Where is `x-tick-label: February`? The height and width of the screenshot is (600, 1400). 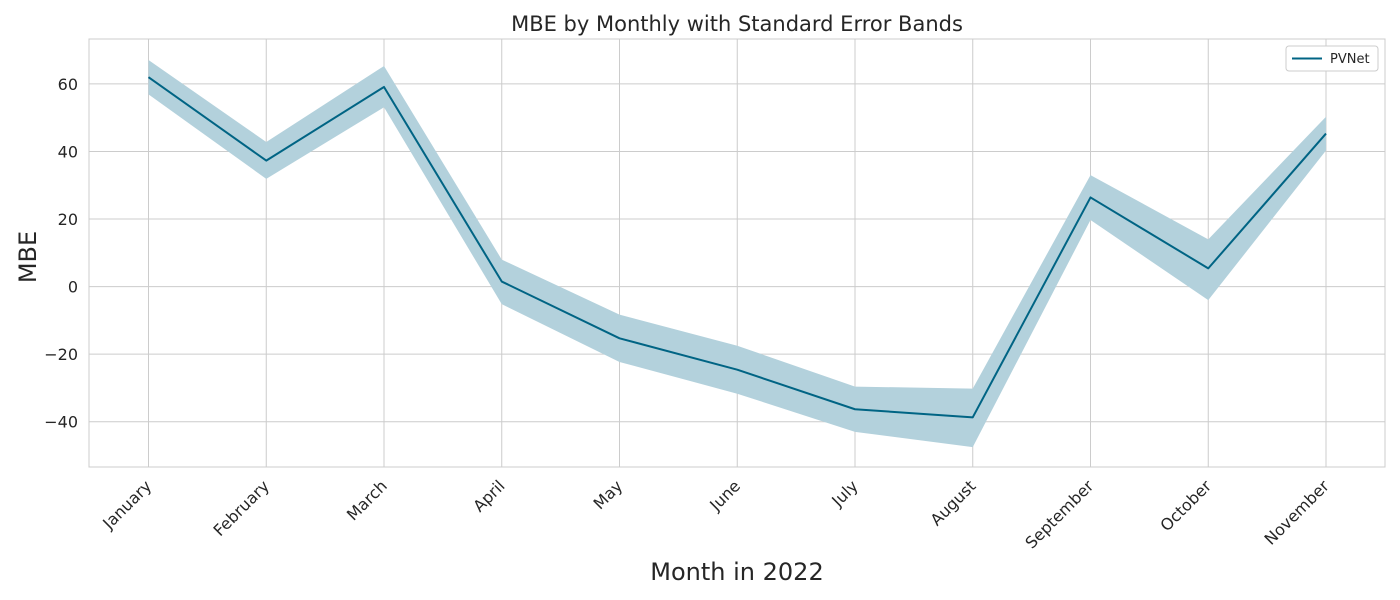
x-tick-label: February is located at coordinates (242, 508).